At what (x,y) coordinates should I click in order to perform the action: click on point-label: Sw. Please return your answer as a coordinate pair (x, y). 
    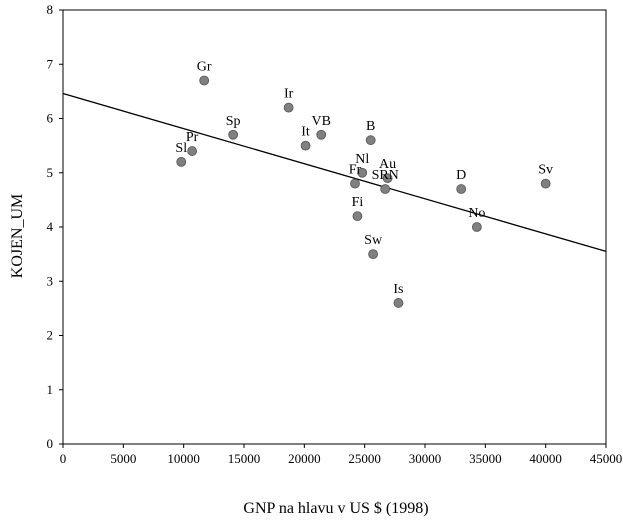
    Looking at the image, I should click on (373, 240).